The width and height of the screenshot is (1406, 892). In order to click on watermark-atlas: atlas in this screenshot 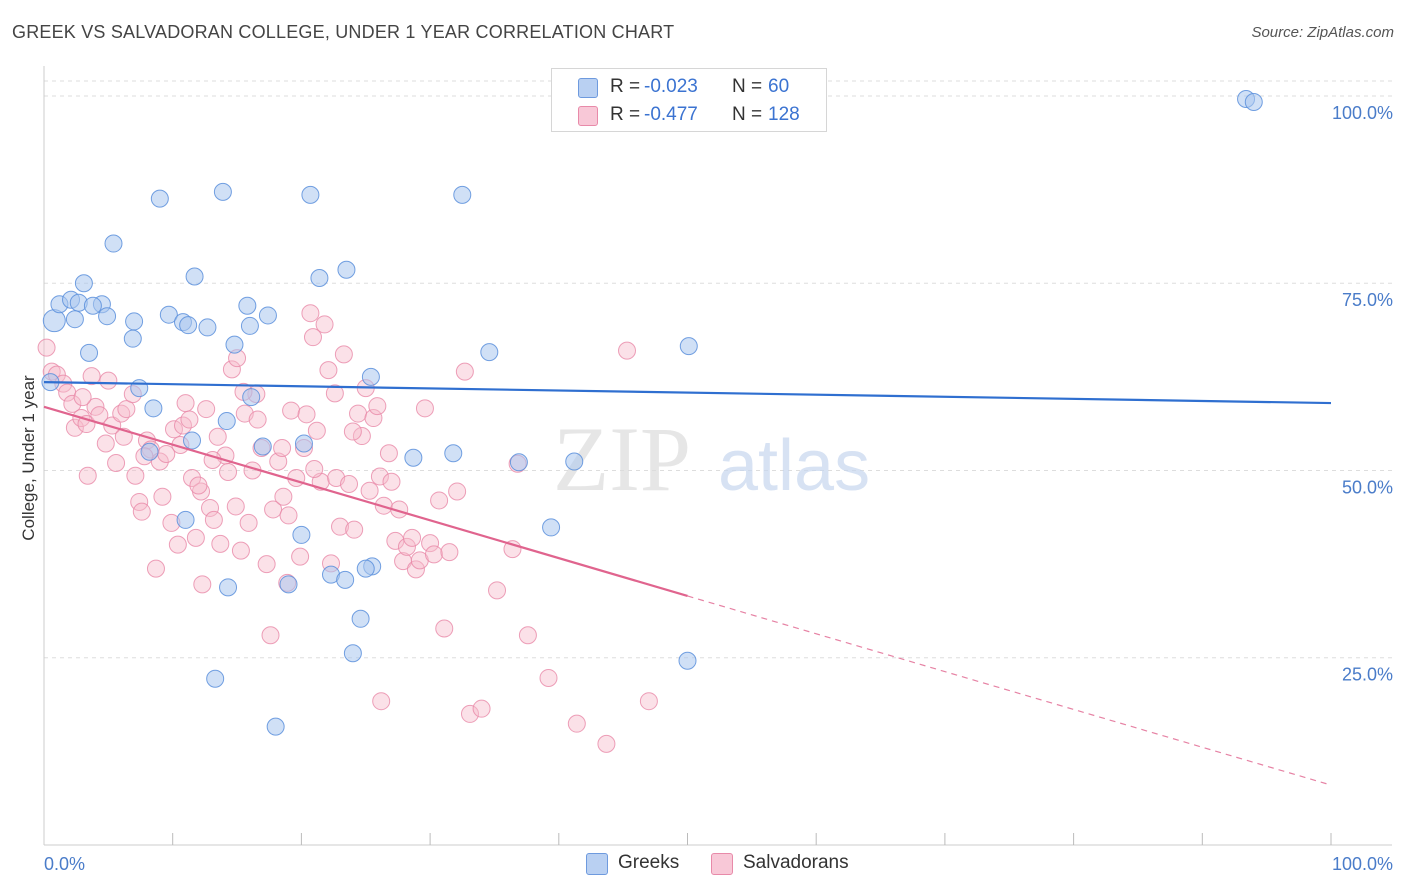, I will do `click(794, 466)`.